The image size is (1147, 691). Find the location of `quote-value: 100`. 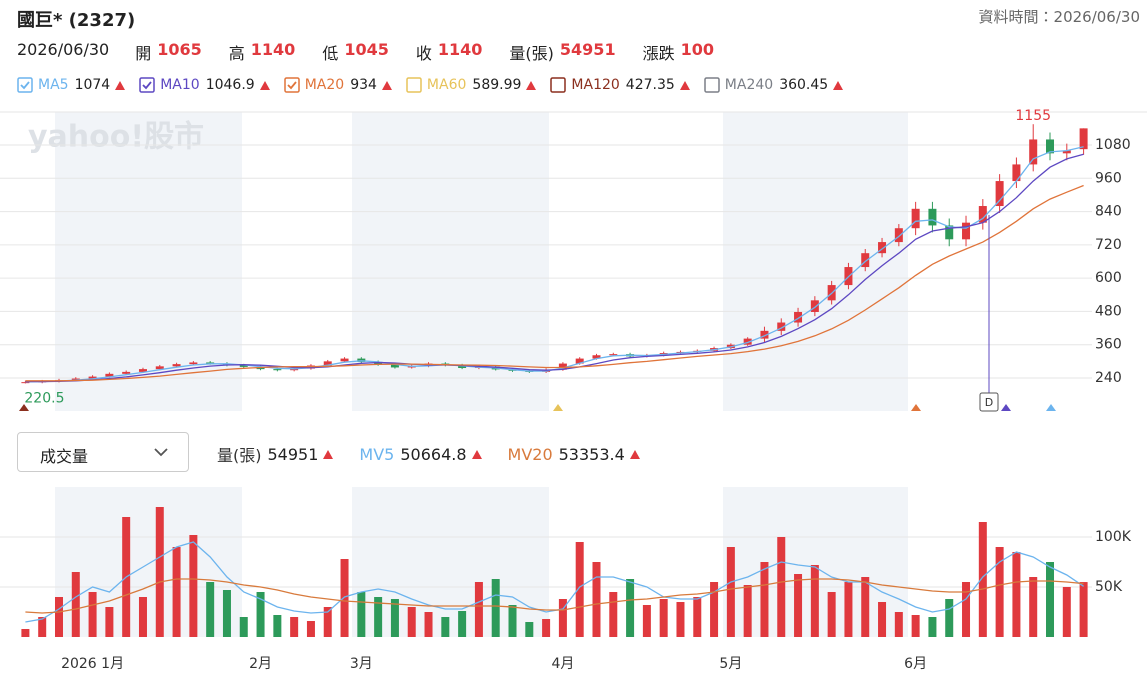

quote-value: 100 is located at coordinates (697, 49).